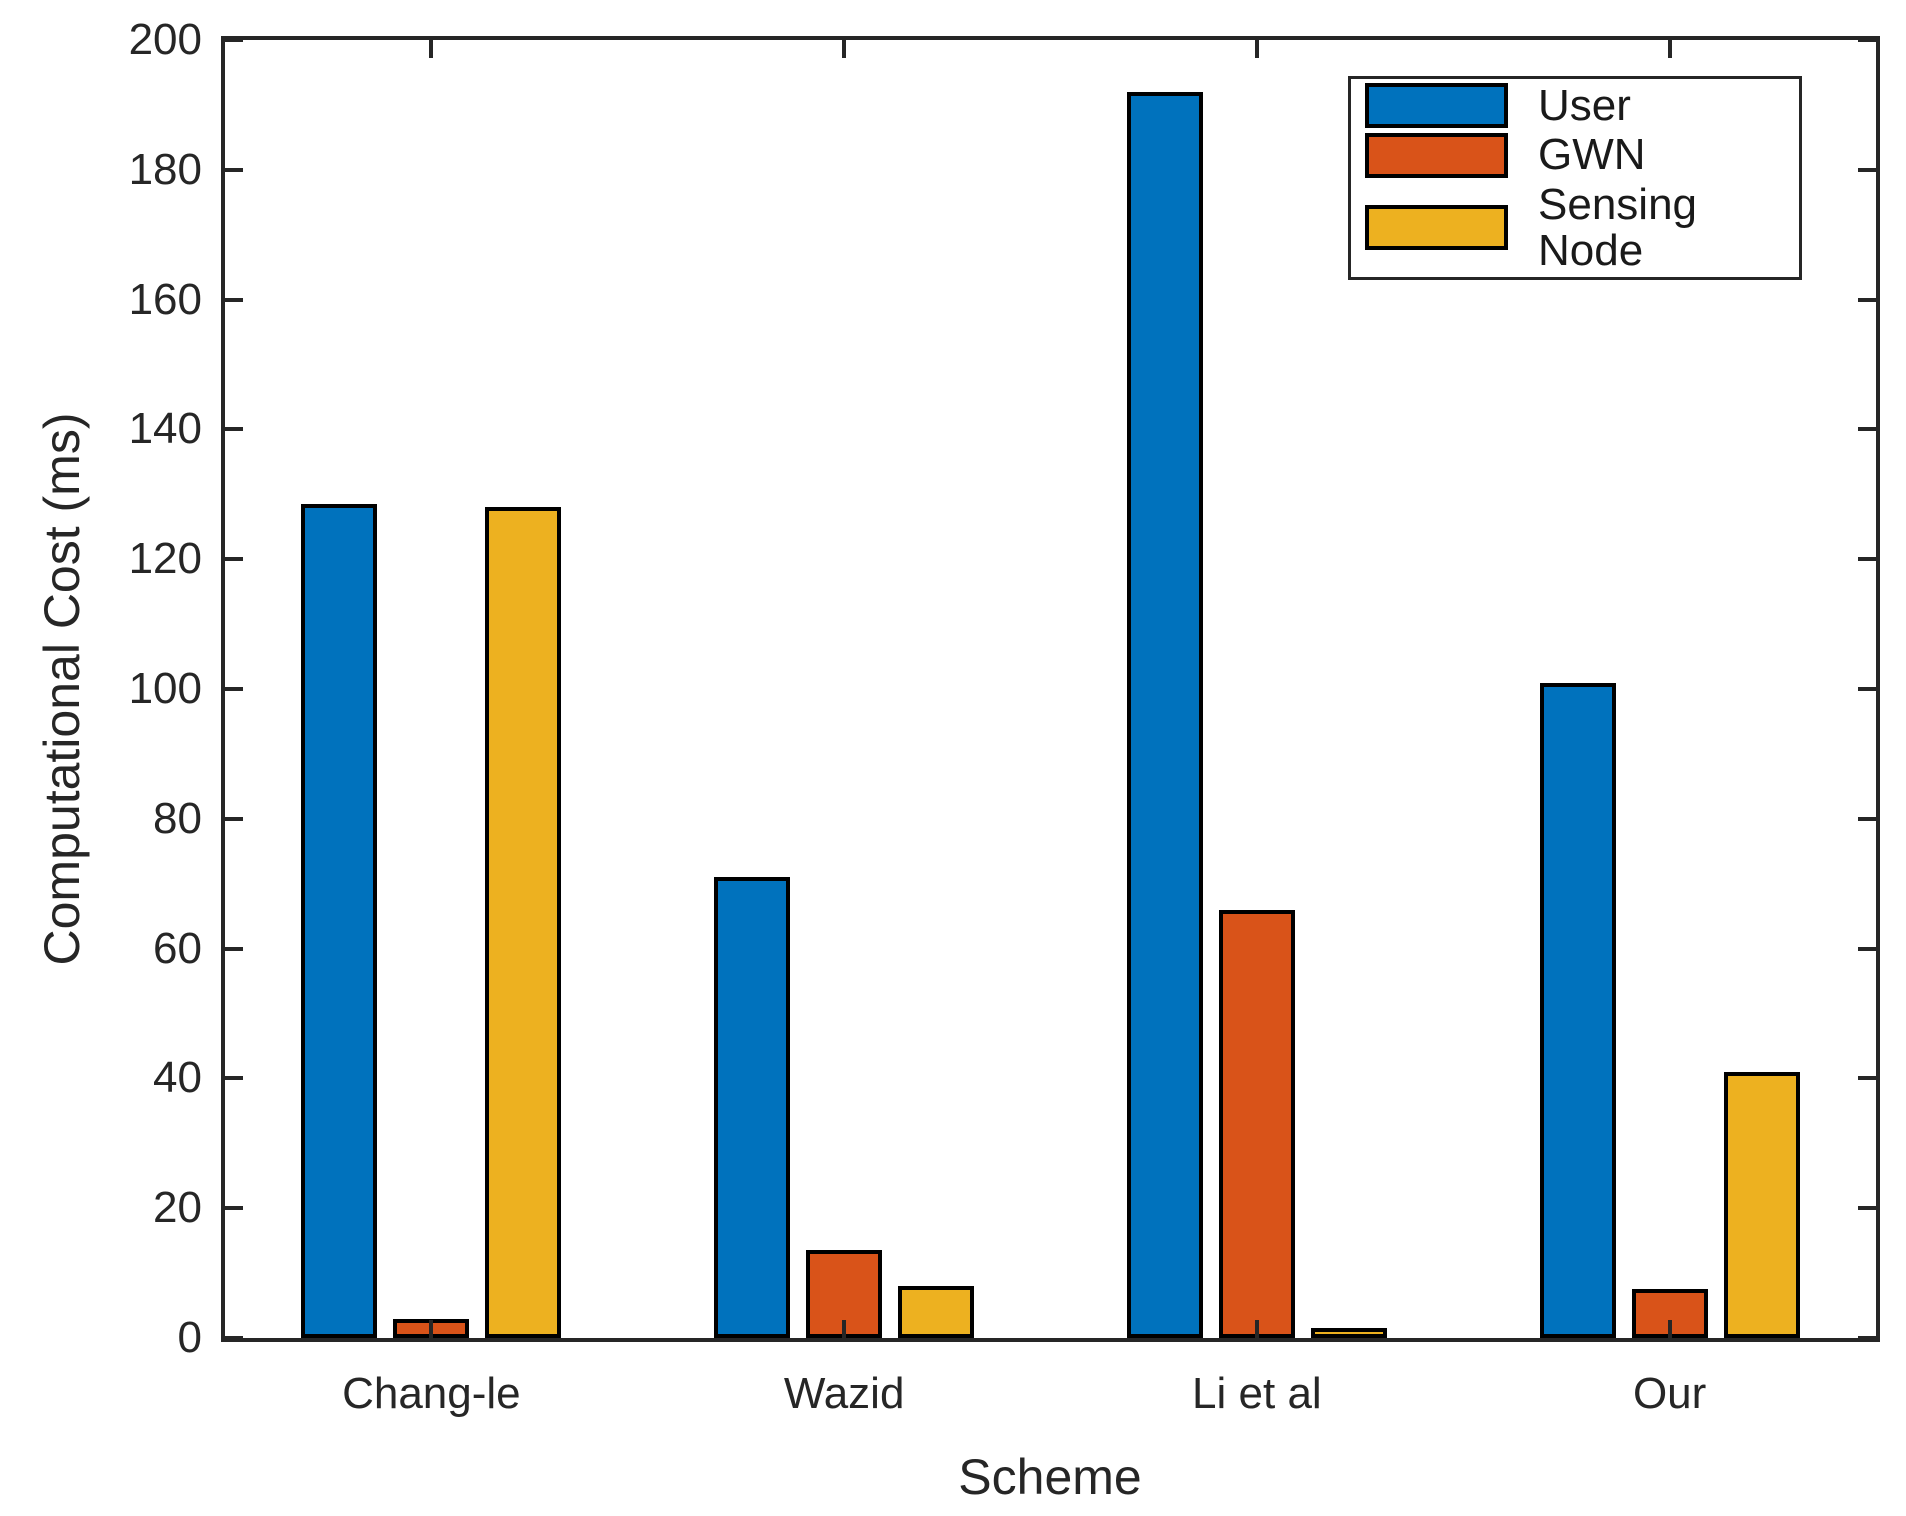  Describe the element at coordinates (177, 818) in the screenshot. I see `y-tick-label: 80` at that location.